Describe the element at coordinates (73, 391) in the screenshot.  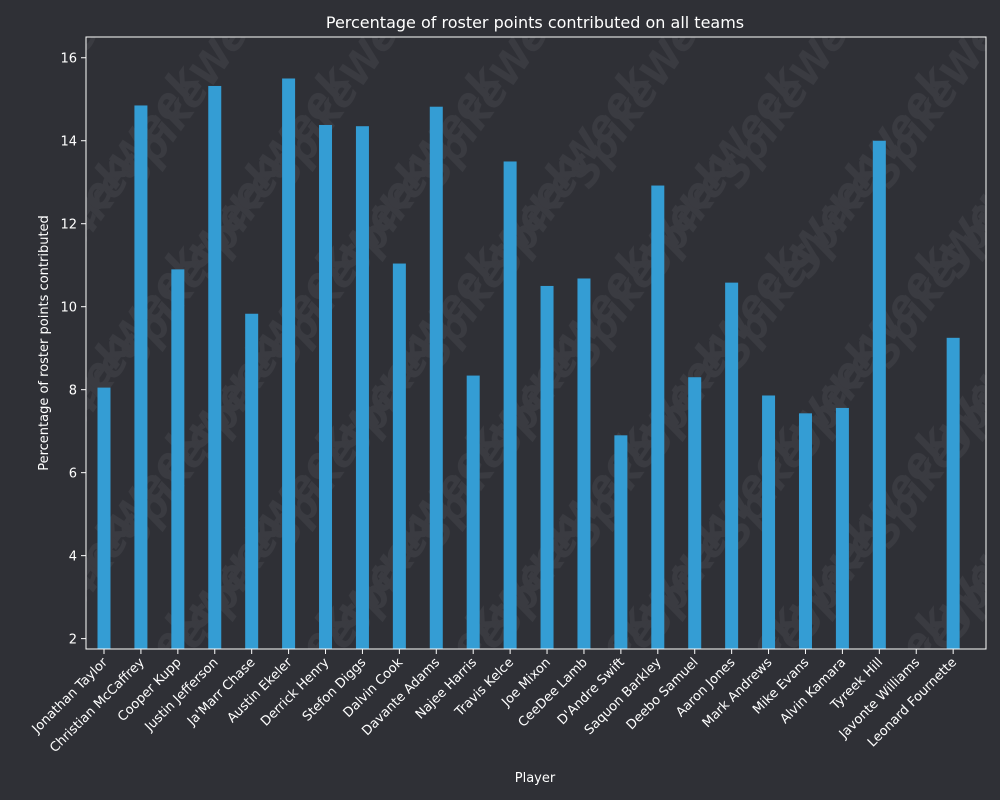
I see `y-tick-label: 8` at that location.